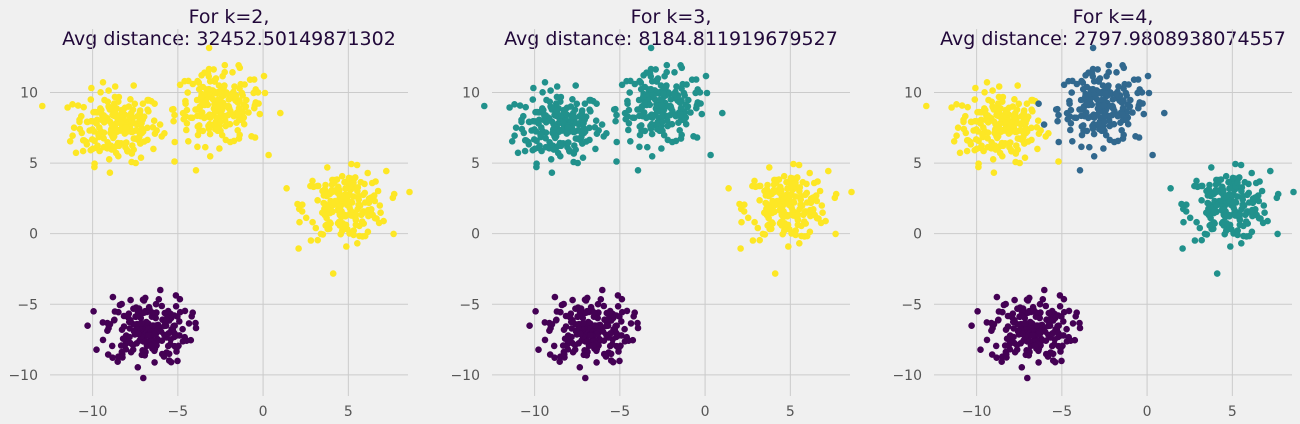 The width and height of the screenshot is (1300, 424). I want to click on x-tick-label: 0, so click(705, 412).